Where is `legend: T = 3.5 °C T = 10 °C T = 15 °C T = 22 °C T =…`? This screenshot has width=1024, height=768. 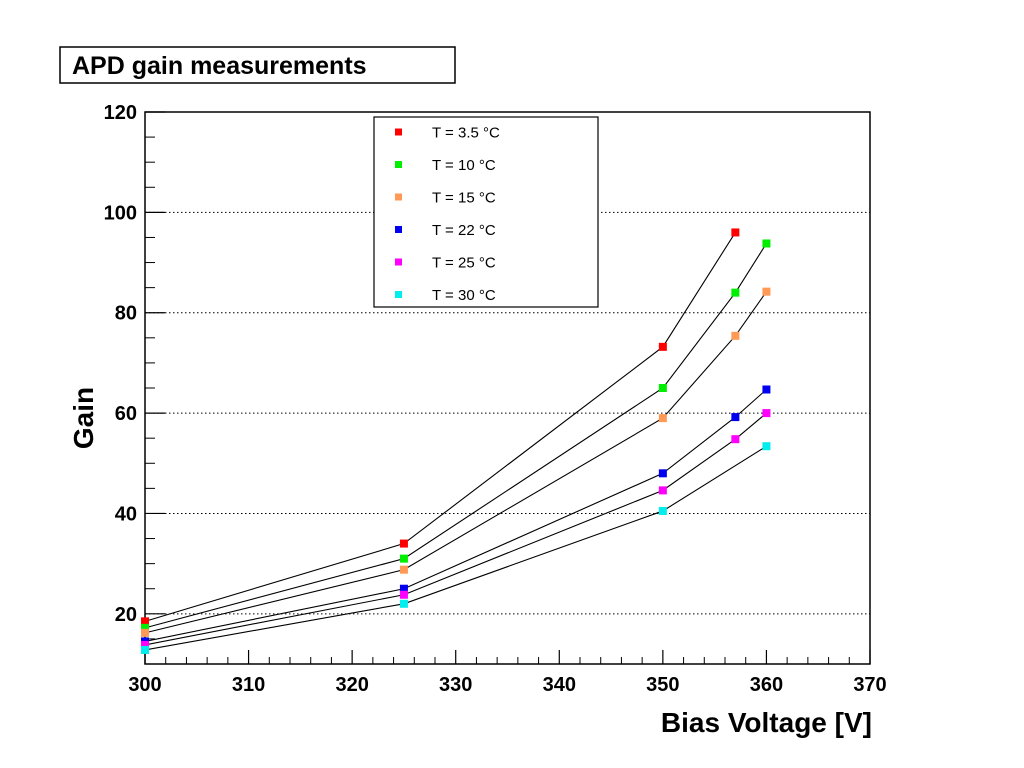 legend: T = 3.5 °C T = 10 °C T = 15 °C T = 22 °C T =… is located at coordinates (486, 212).